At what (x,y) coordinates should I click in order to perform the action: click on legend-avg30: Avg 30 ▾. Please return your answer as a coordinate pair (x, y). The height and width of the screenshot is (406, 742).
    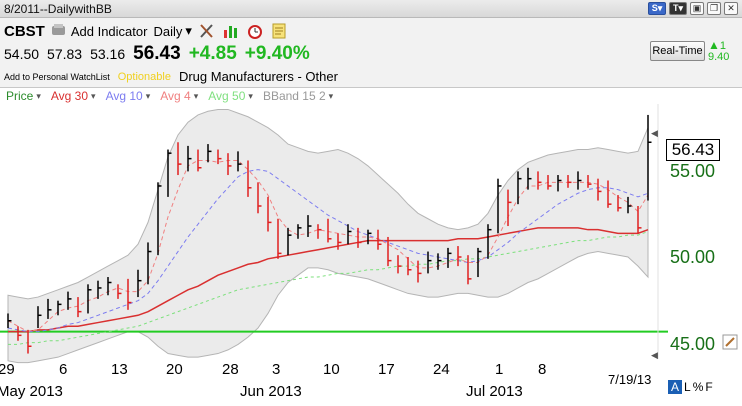
    Looking at the image, I should click on (73, 96).